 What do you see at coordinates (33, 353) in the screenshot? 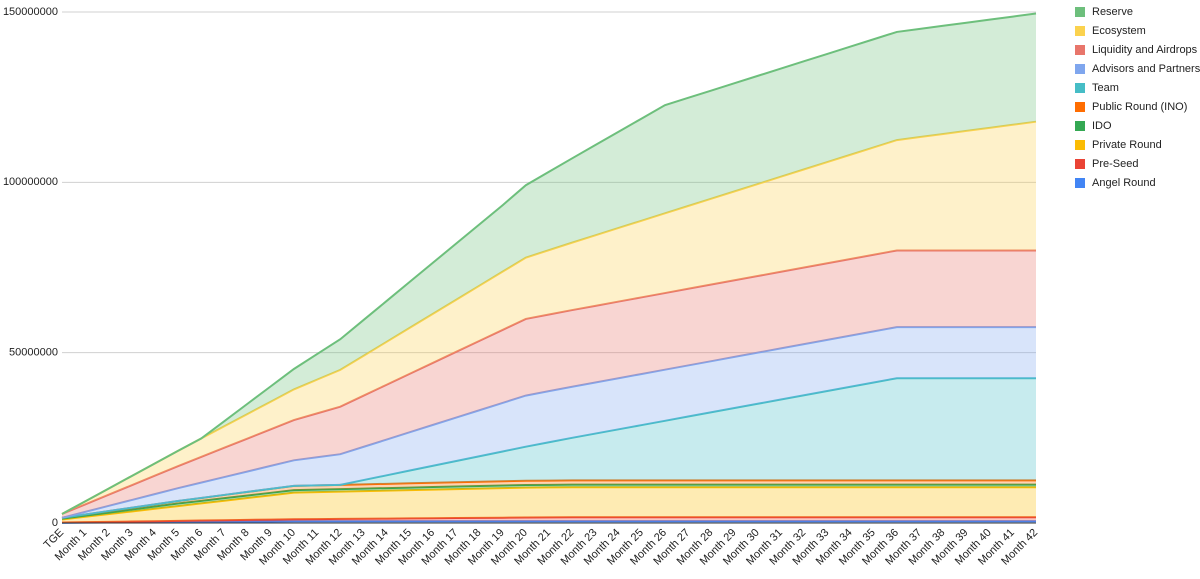
I see `y-tick-label: 50000000` at bounding box center [33, 353].